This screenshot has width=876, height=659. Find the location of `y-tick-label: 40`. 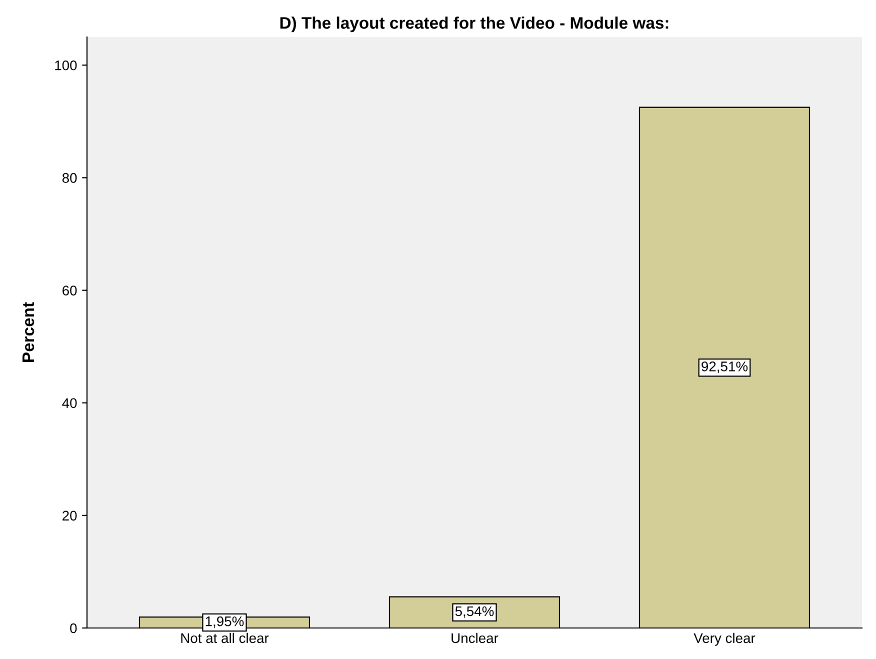

y-tick-label: 40 is located at coordinates (69, 403).